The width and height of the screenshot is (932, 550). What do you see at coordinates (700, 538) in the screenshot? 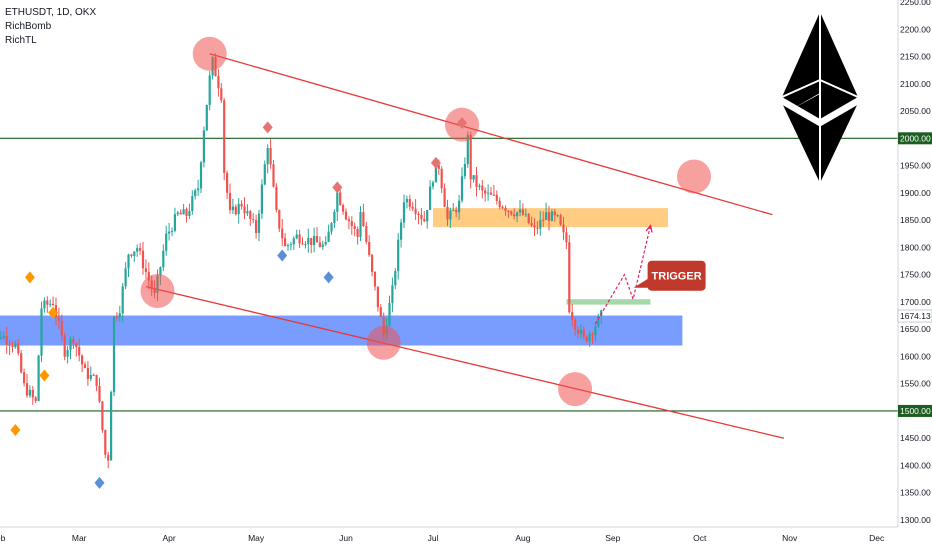
I see `x-tick-label: Oct` at bounding box center [700, 538].